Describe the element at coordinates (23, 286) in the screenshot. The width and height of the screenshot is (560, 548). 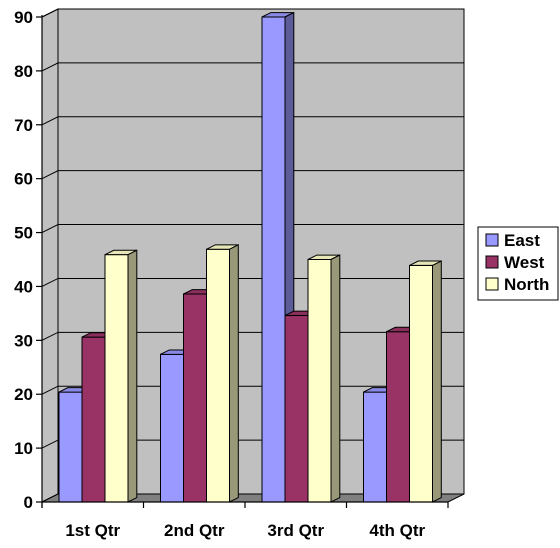
I see `y-tick-label: 40` at that location.